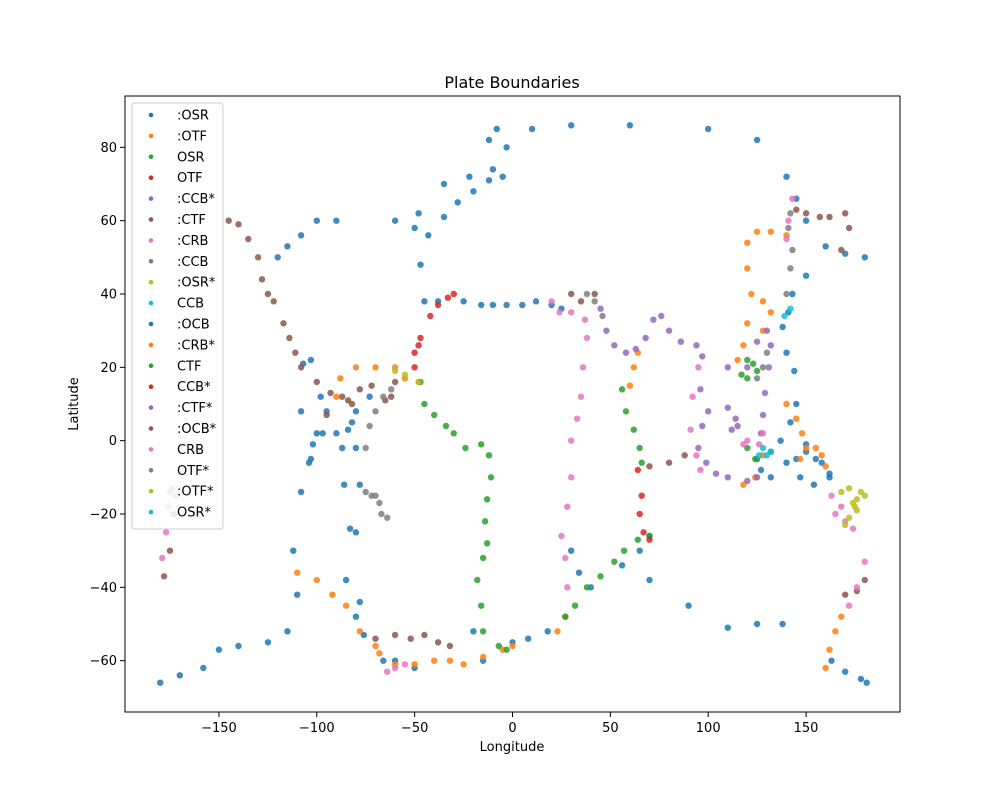 The width and height of the screenshot is (1000, 804). I want to click on legend-entry: :OSR*, so click(182, 283).